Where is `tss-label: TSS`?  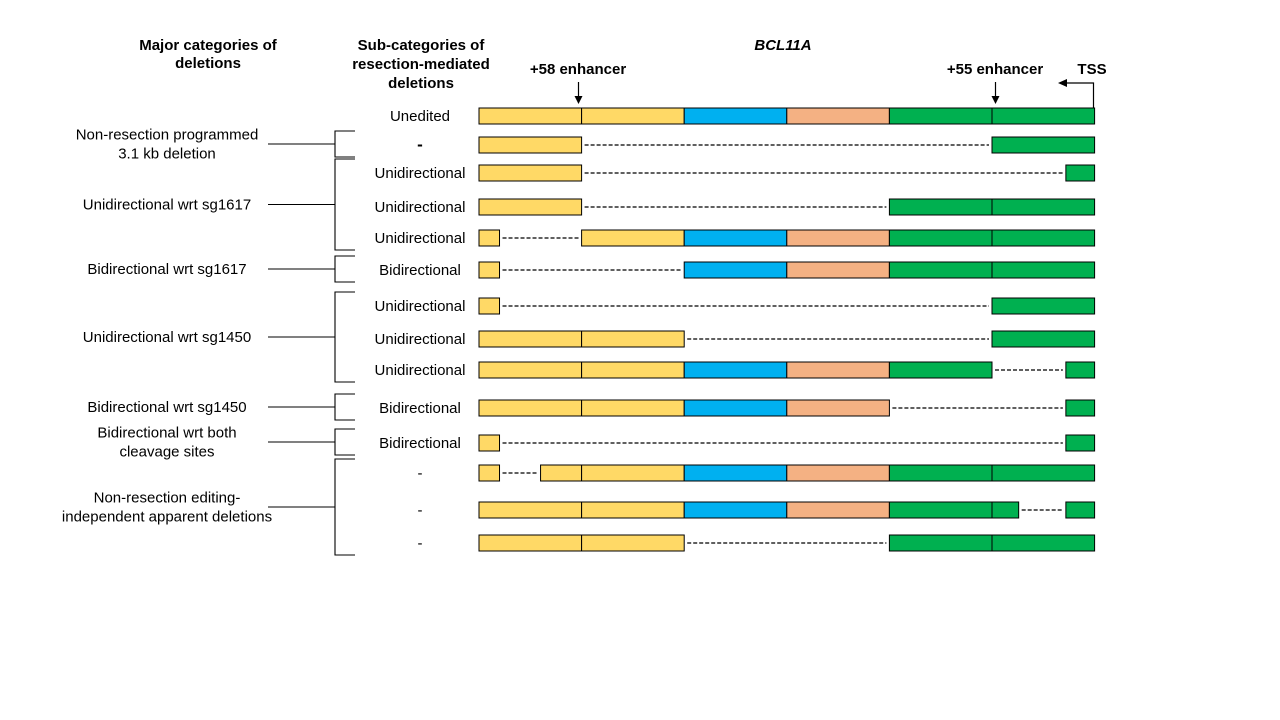 tss-label: TSS is located at coordinates (1091, 69).